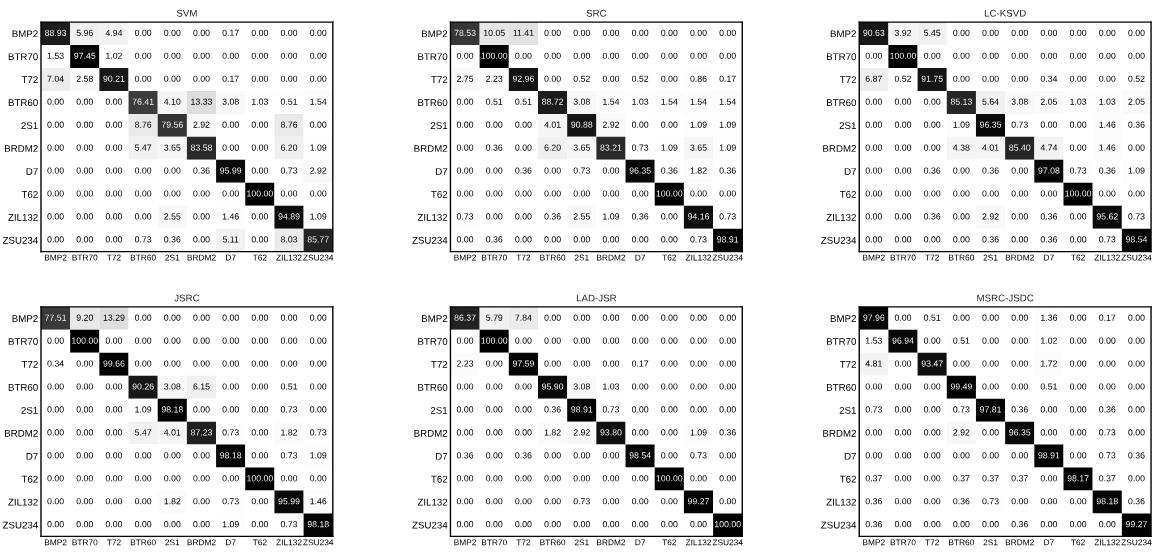 Image resolution: width=1158 pixels, height=553 pixels. Describe the element at coordinates (435, 34) in the screenshot. I see `y-tick-label: BMP2` at that location.